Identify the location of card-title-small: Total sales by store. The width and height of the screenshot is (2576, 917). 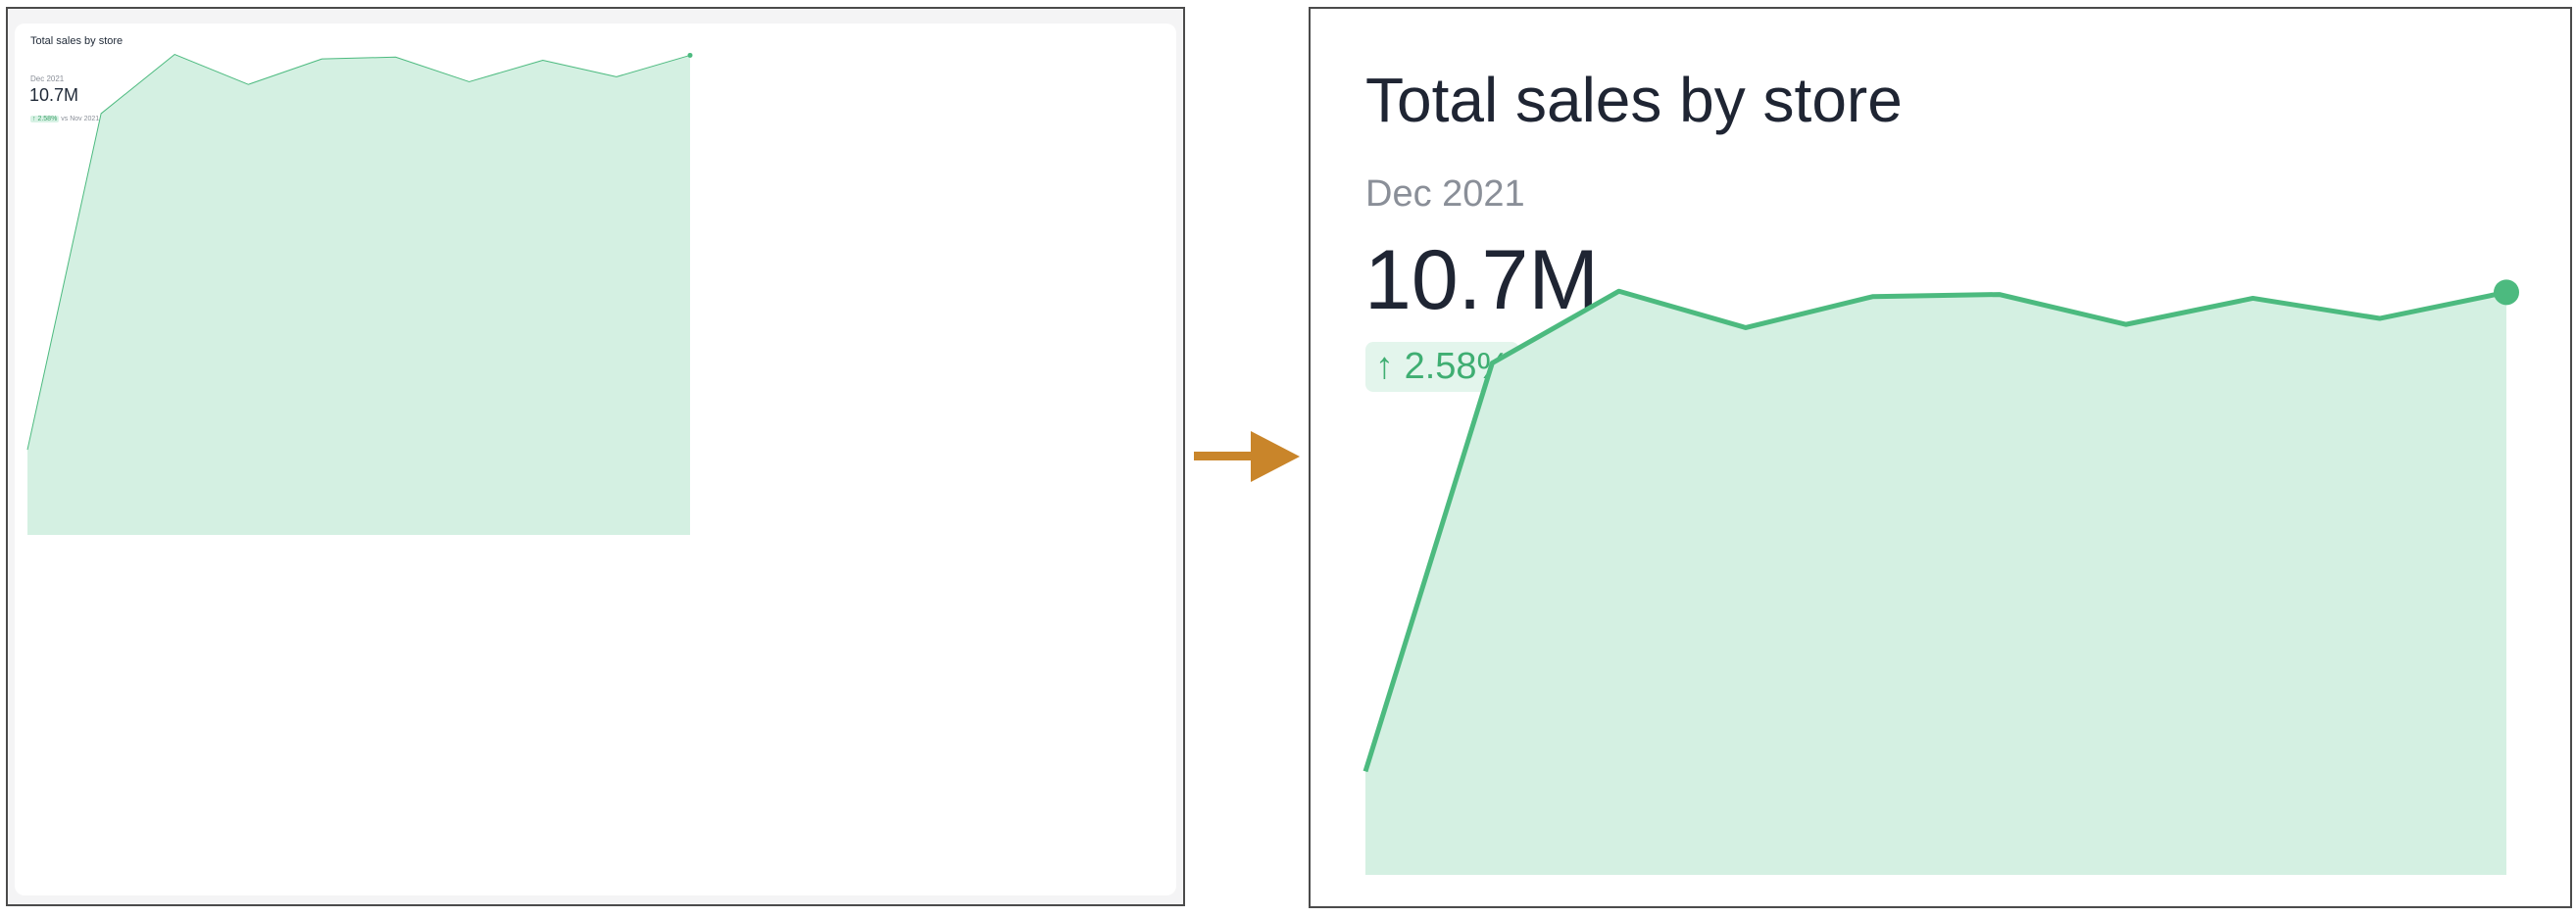
(77, 41).